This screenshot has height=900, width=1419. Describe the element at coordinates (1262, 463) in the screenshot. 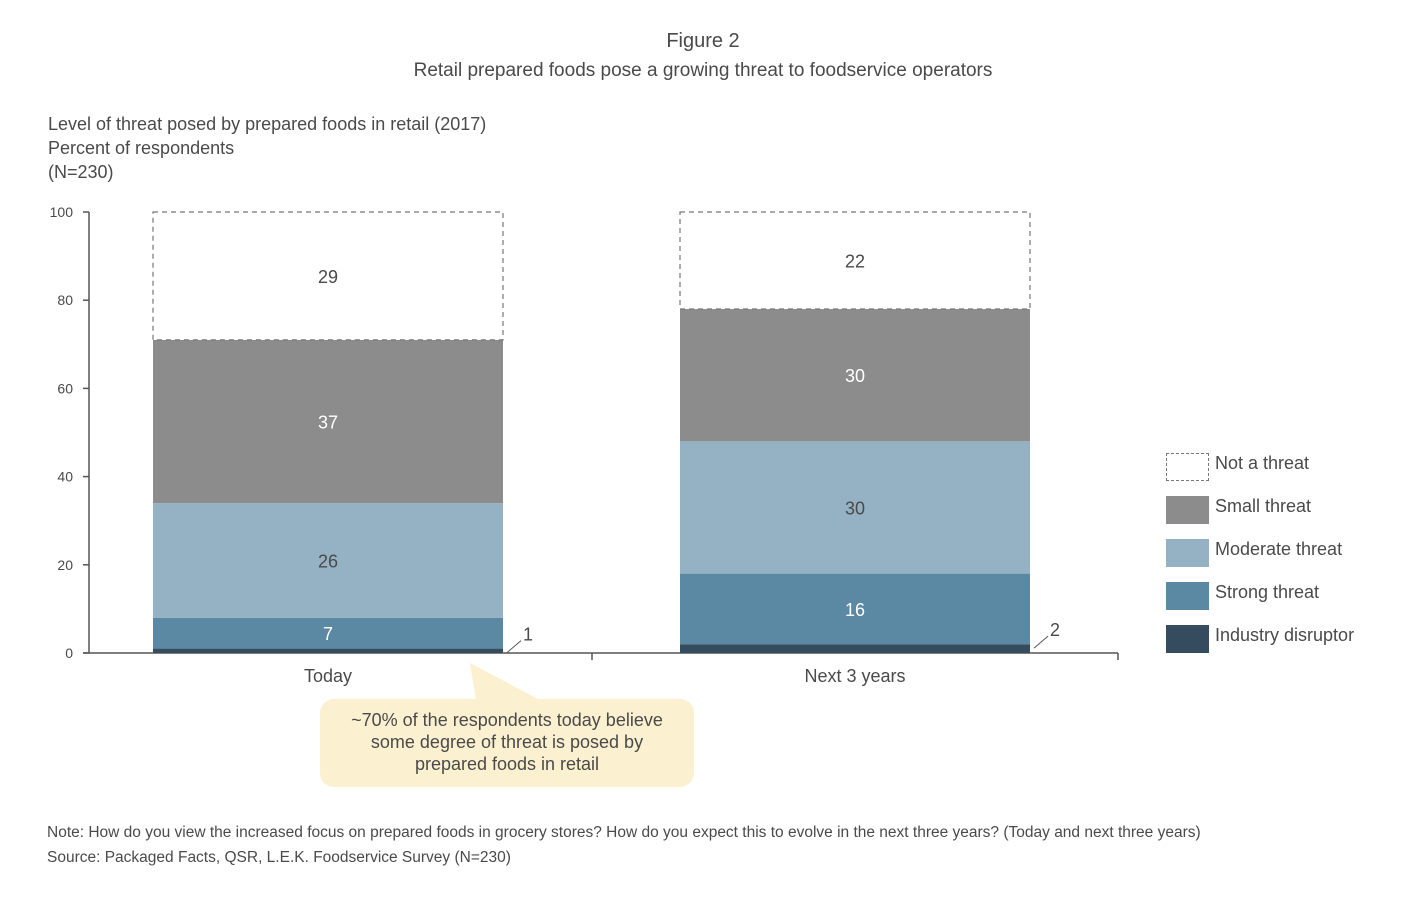

I see `legend-label: Not a threat` at that location.